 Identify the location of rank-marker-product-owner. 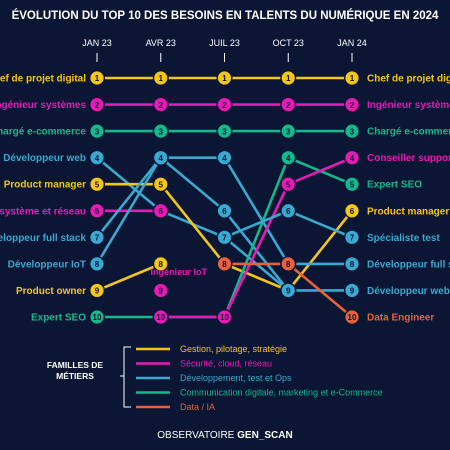
(160, 263).